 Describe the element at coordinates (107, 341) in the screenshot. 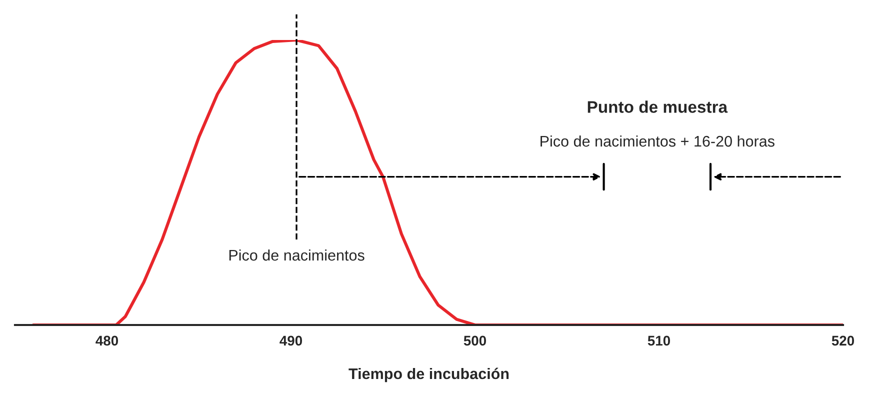

I see `x-tick-label: 480` at that location.